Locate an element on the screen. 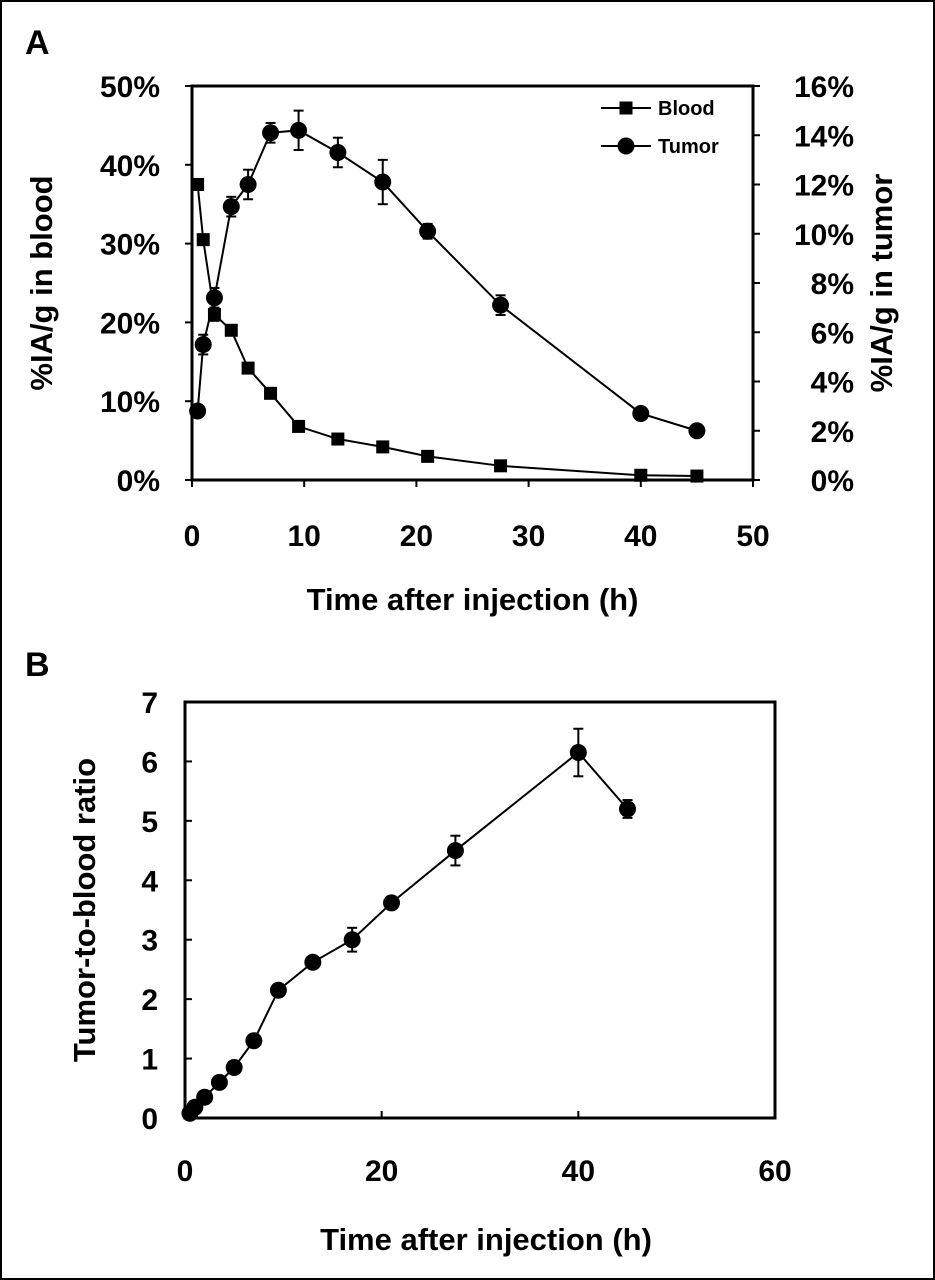  y-tick-label: 2 is located at coordinates (149, 1000).